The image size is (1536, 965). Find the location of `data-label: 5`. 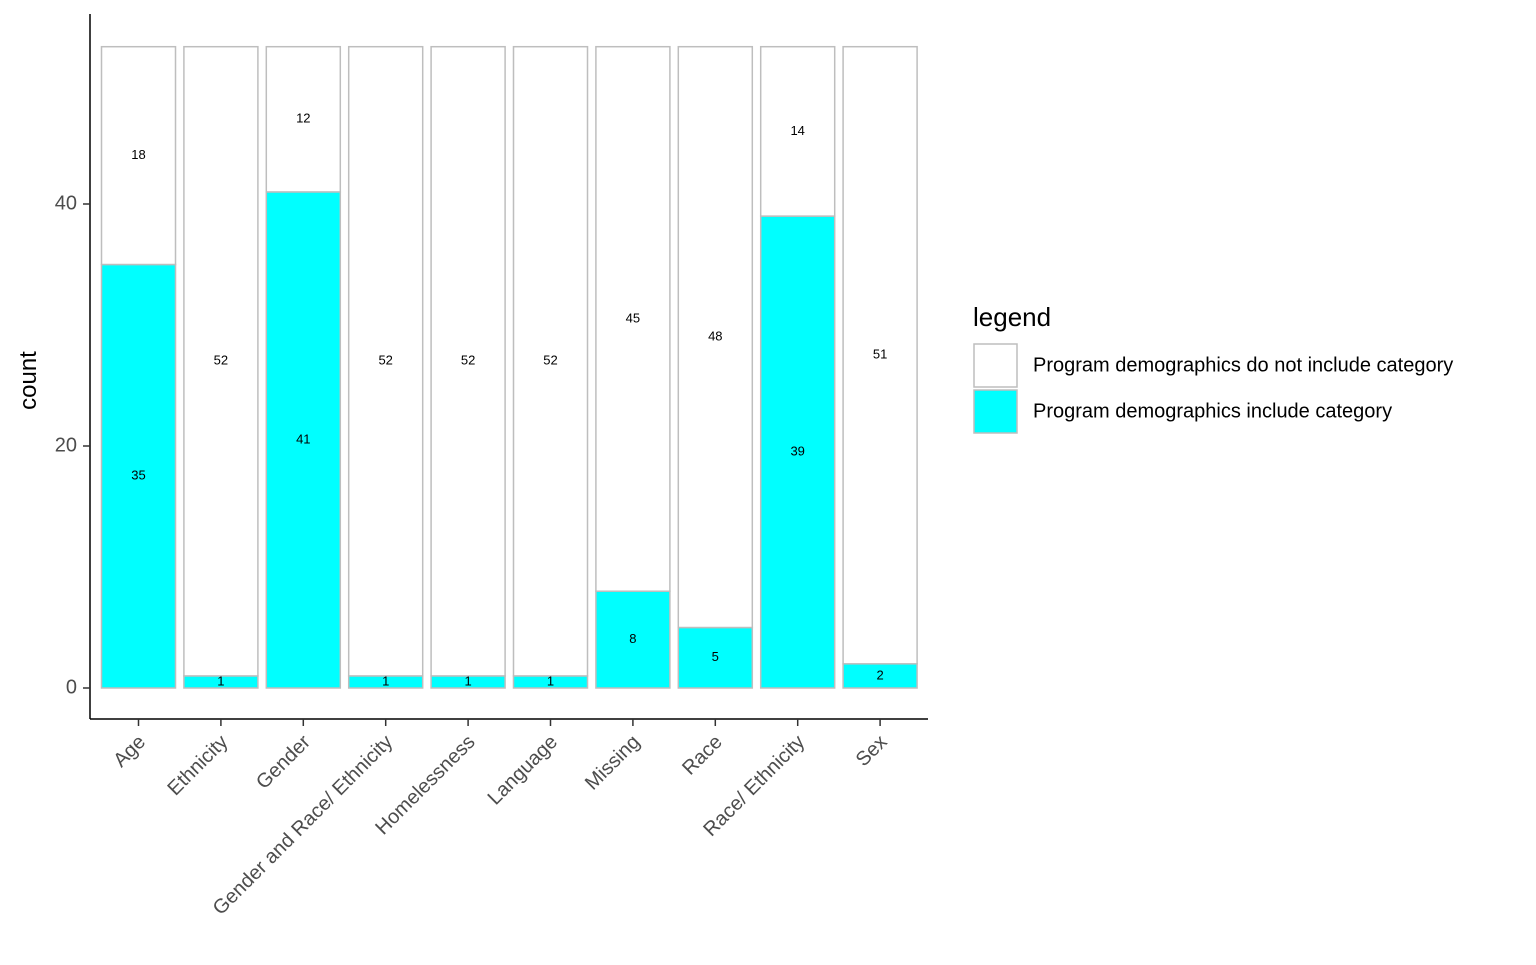

data-label: 5 is located at coordinates (715, 656).